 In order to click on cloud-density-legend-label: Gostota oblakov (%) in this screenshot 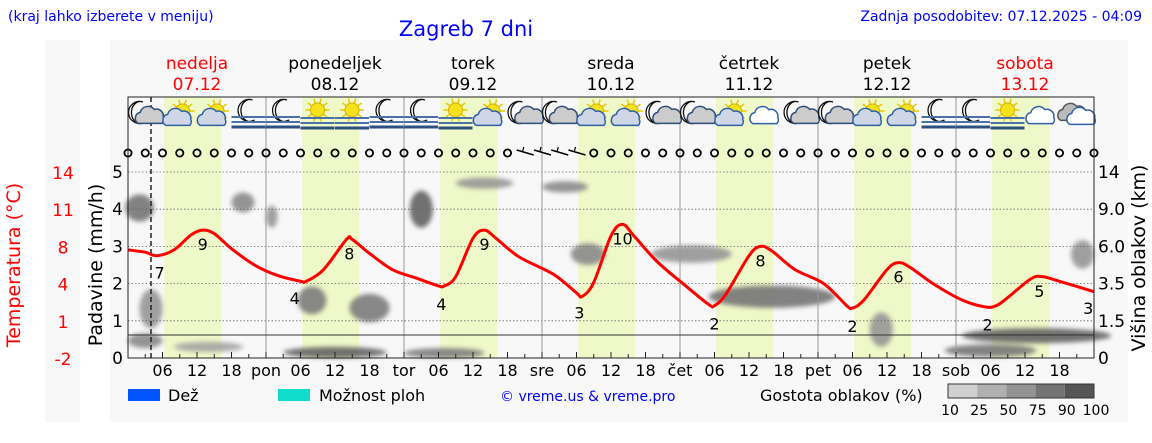, I will do `click(841, 395)`.